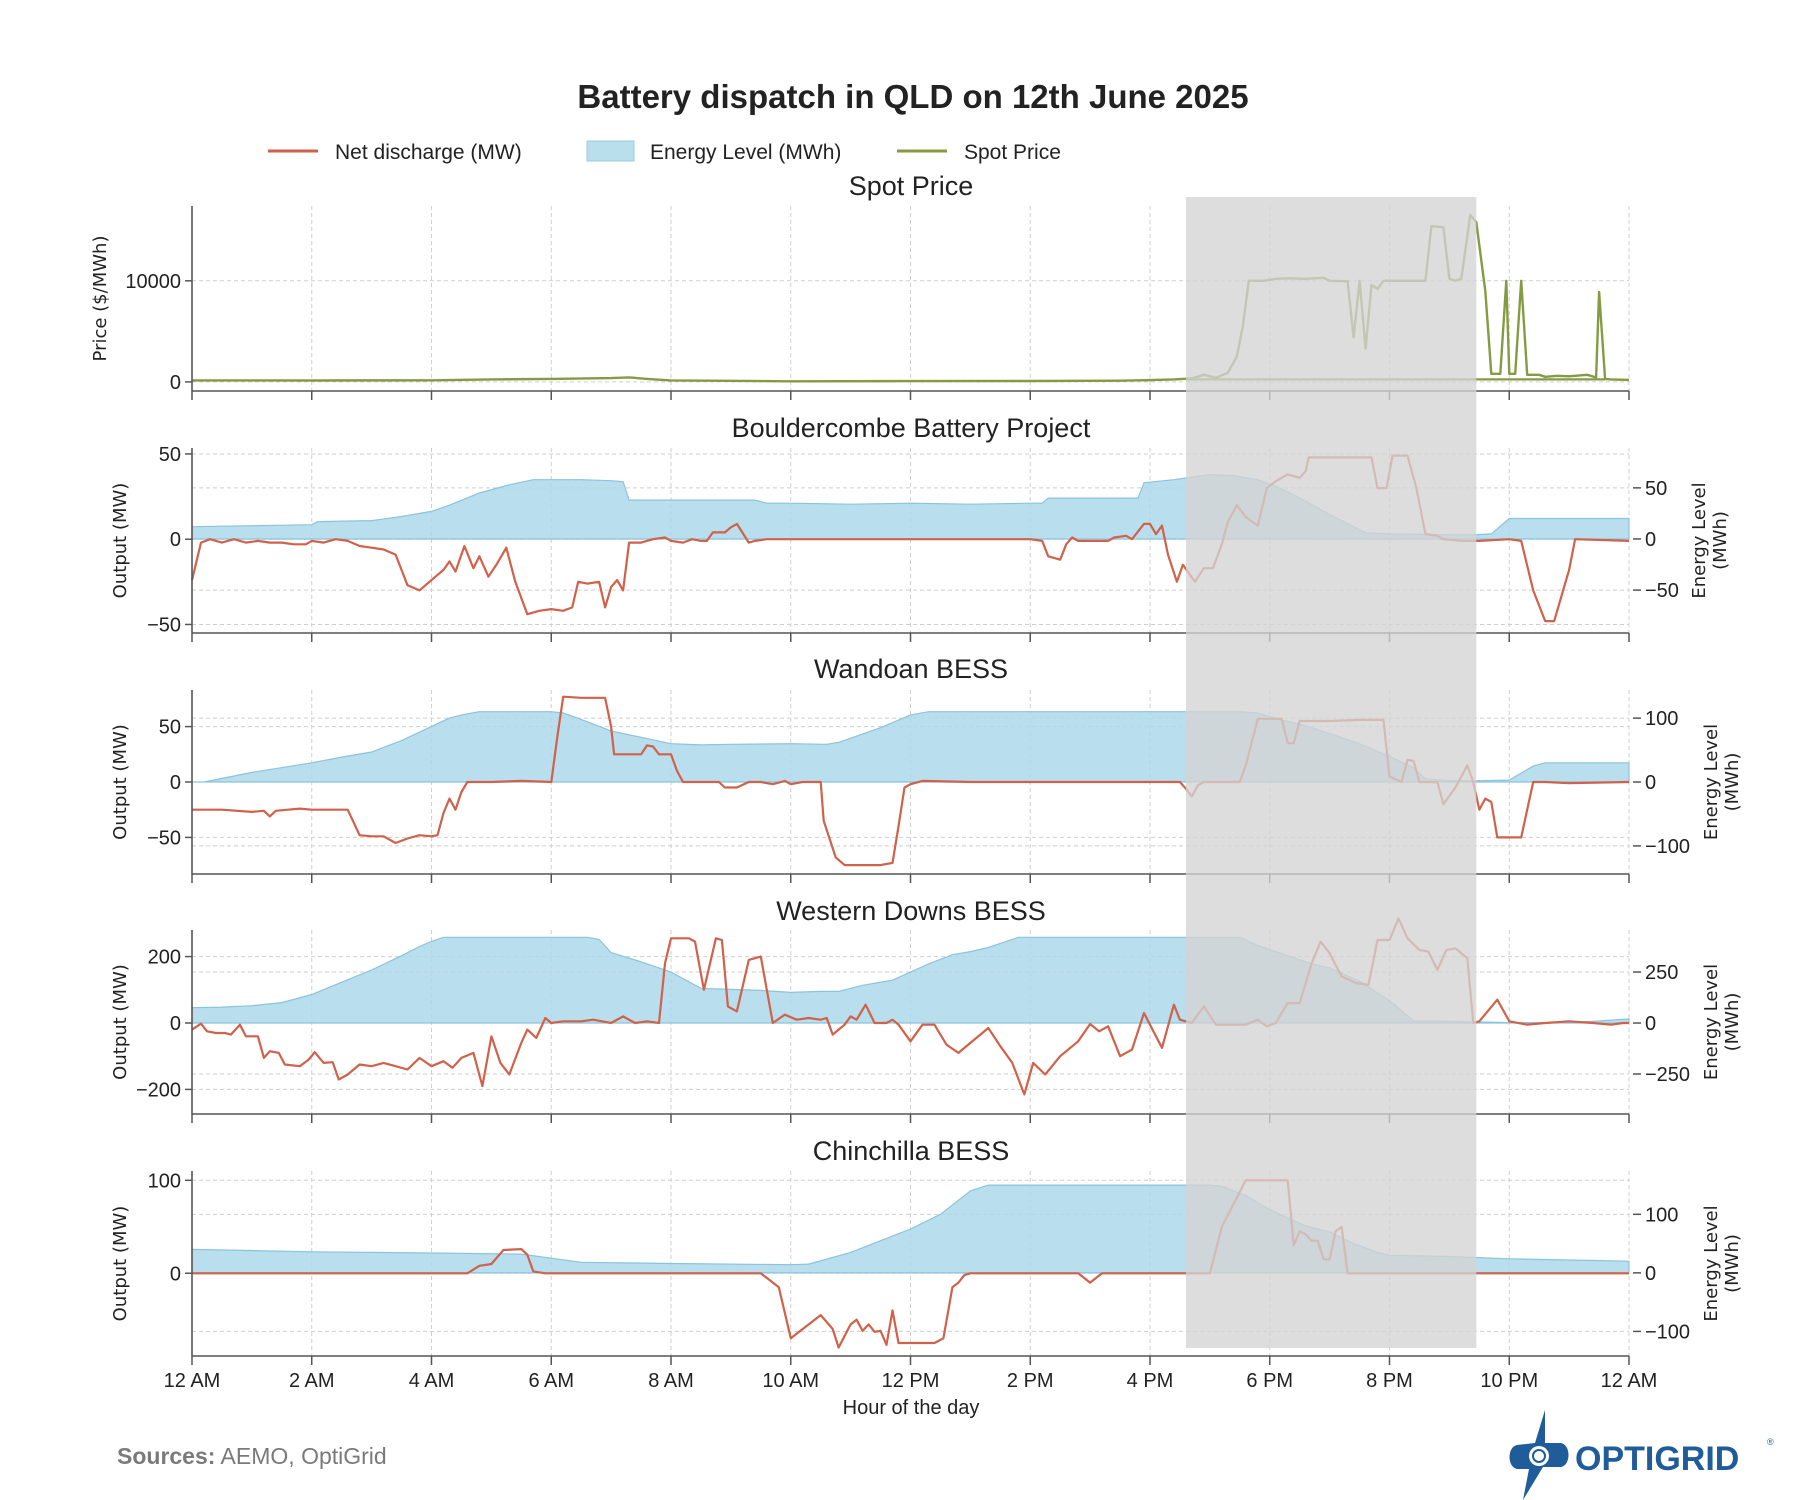 This screenshot has width=1805, height=1500. I want to click on y-axis-label: Price ($/MWh), so click(100, 299).